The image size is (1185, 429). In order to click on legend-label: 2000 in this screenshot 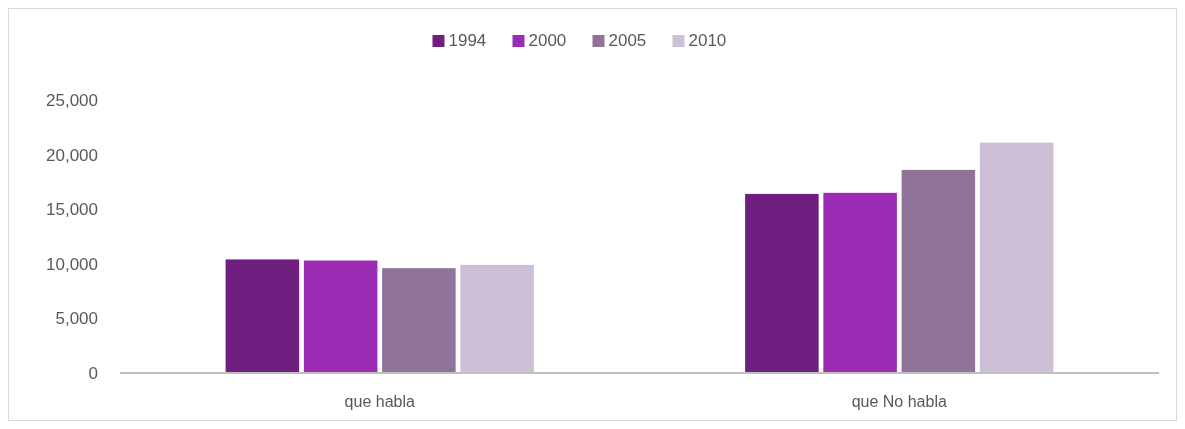, I will do `click(547, 40)`.